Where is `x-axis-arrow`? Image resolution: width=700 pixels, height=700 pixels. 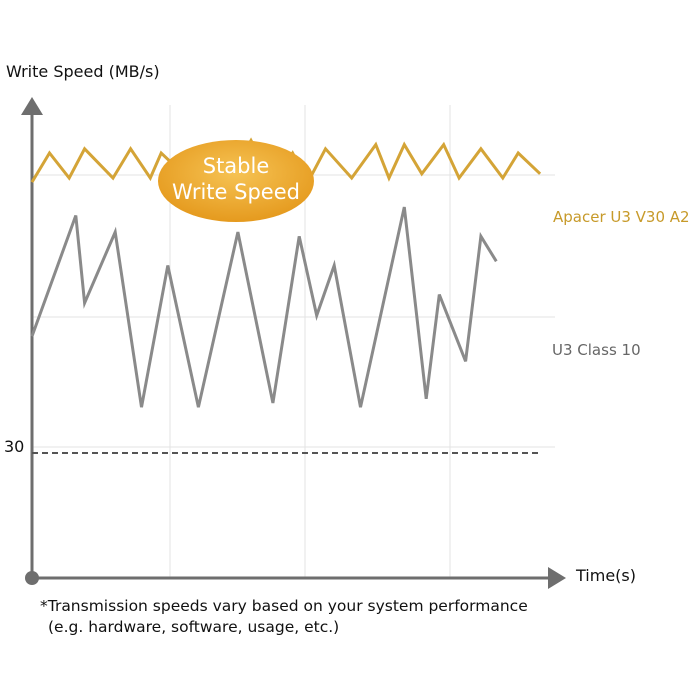
x-axis-arrow is located at coordinates (557, 578).